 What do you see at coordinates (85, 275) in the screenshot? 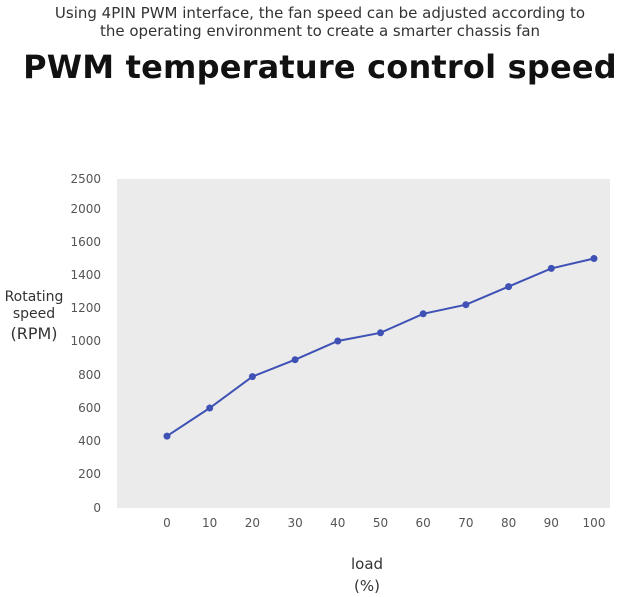
I see `y-tick-label: 1400` at bounding box center [85, 275].